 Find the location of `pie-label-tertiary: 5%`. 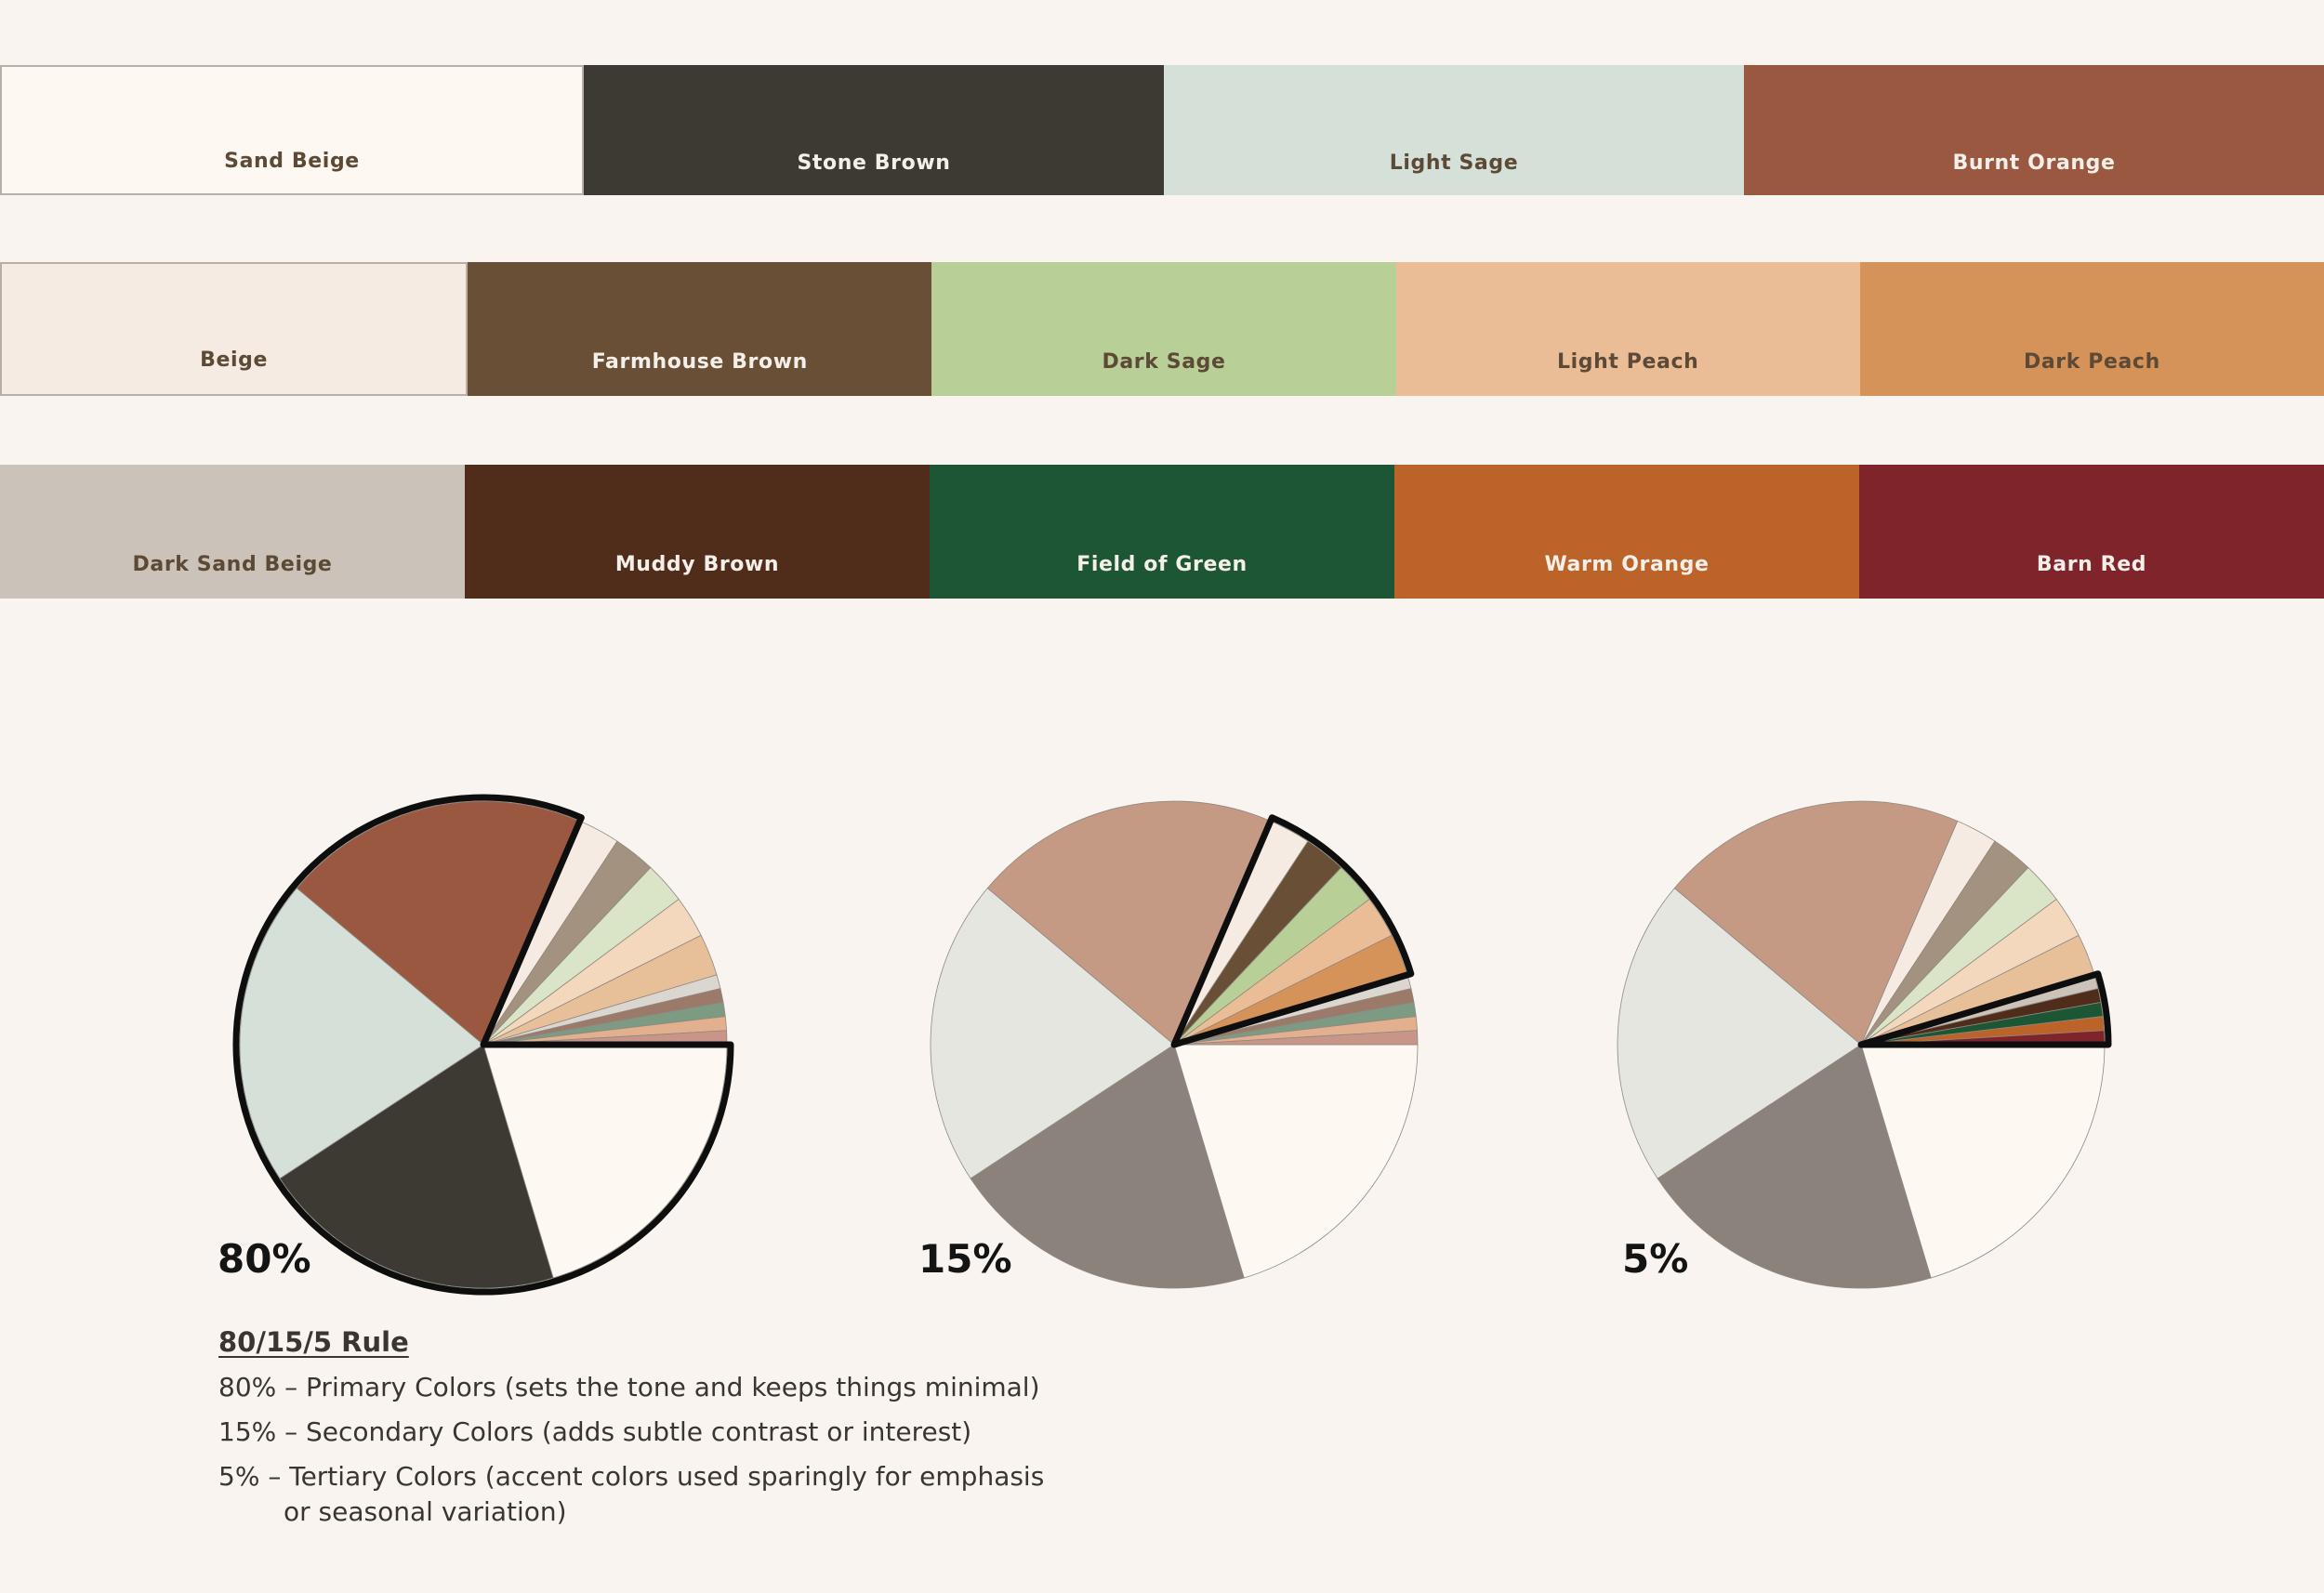

pie-label-tertiary: 5% is located at coordinates (1655, 1259).